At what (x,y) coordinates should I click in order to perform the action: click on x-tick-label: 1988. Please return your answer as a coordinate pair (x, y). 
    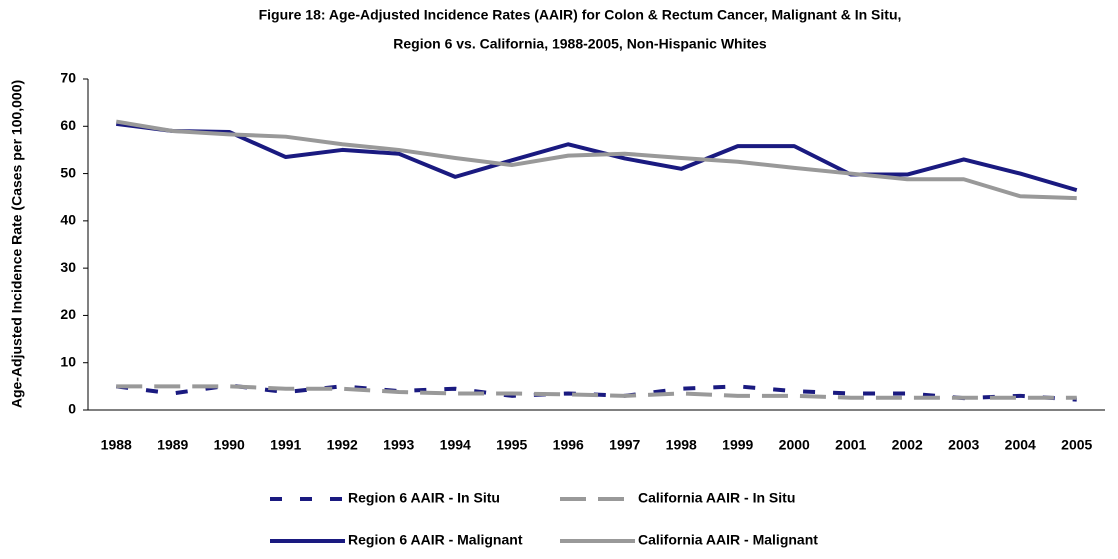
    Looking at the image, I should click on (116, 445).